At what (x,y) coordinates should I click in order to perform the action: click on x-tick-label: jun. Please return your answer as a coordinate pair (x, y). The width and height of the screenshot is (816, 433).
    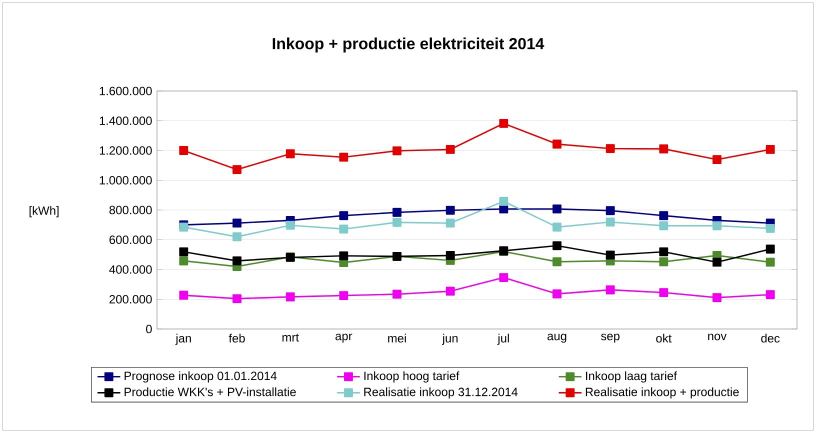
    Looking at the image, I should click on (450, 339).